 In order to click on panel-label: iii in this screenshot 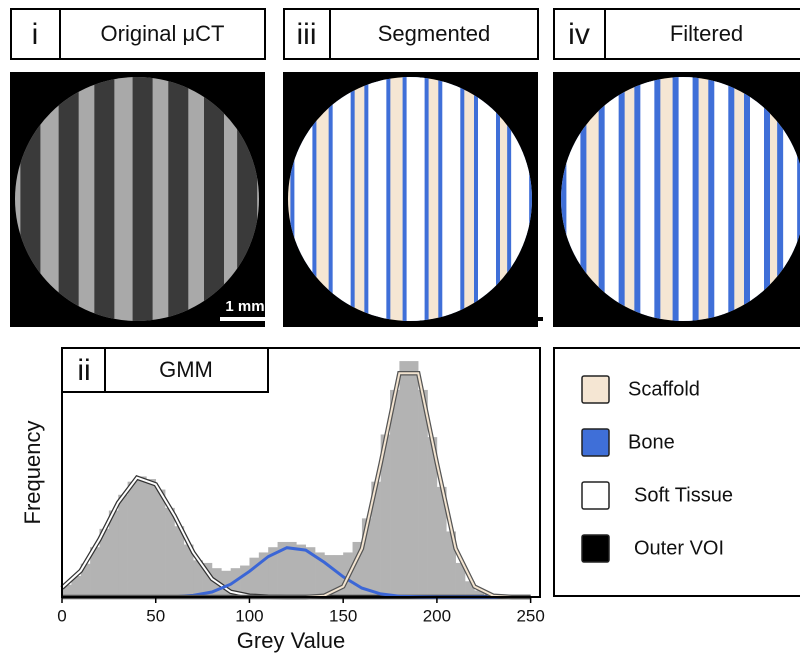, I will do `click(307, 34)`.